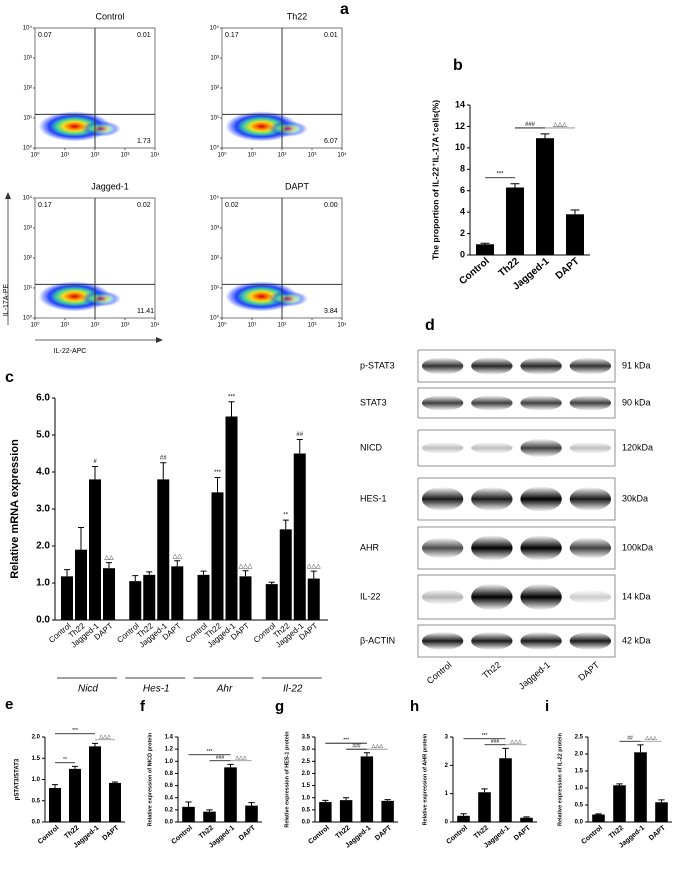 The height and width of the screenshot is (873, 685). What do you see at coordinates (156, 689) in the screenshot?
I see `group-label: Hes-1` at bounding box center [156, 689].